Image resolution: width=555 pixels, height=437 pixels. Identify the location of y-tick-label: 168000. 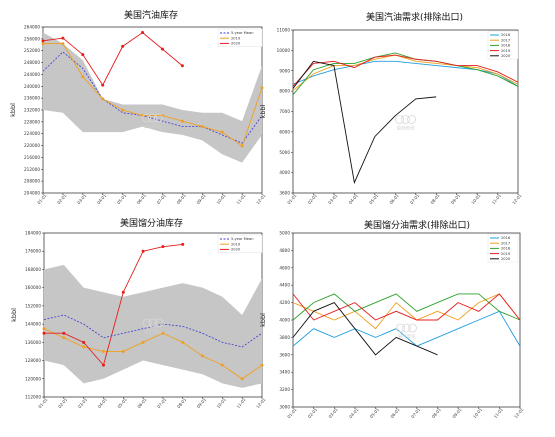
(33, 269).